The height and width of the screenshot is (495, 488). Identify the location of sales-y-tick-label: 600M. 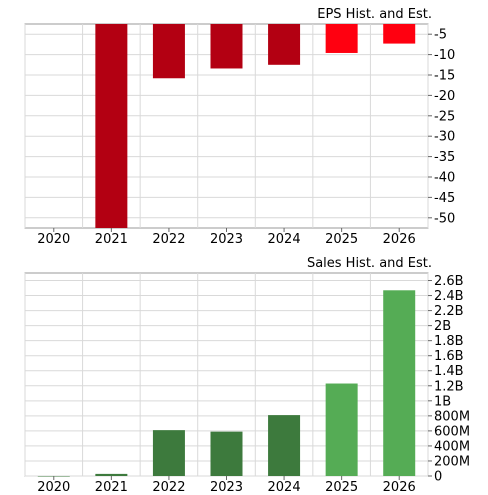
(452, 431).